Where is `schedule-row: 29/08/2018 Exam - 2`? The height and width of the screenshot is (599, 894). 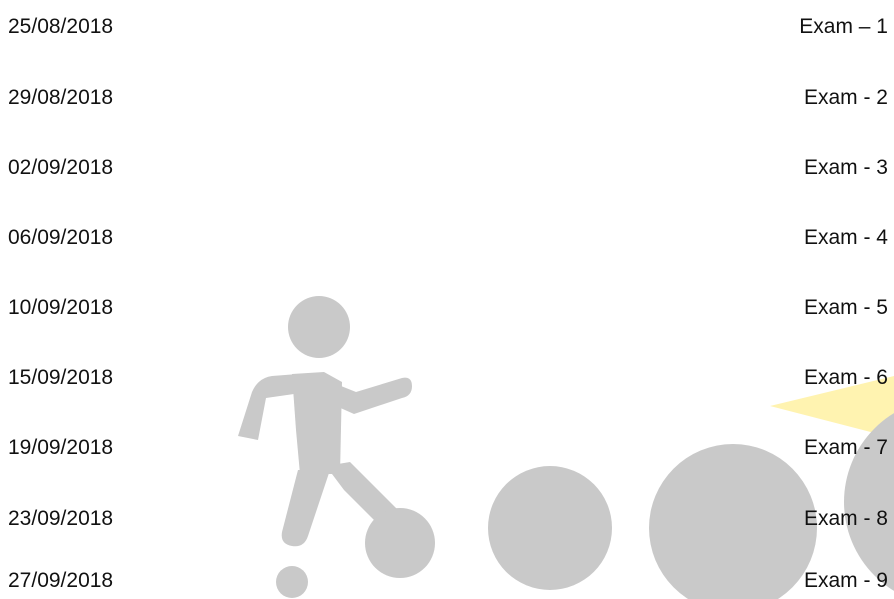 schedule-row: 29/08/2018 Exam - 2 is located at coordinates (447, 98).